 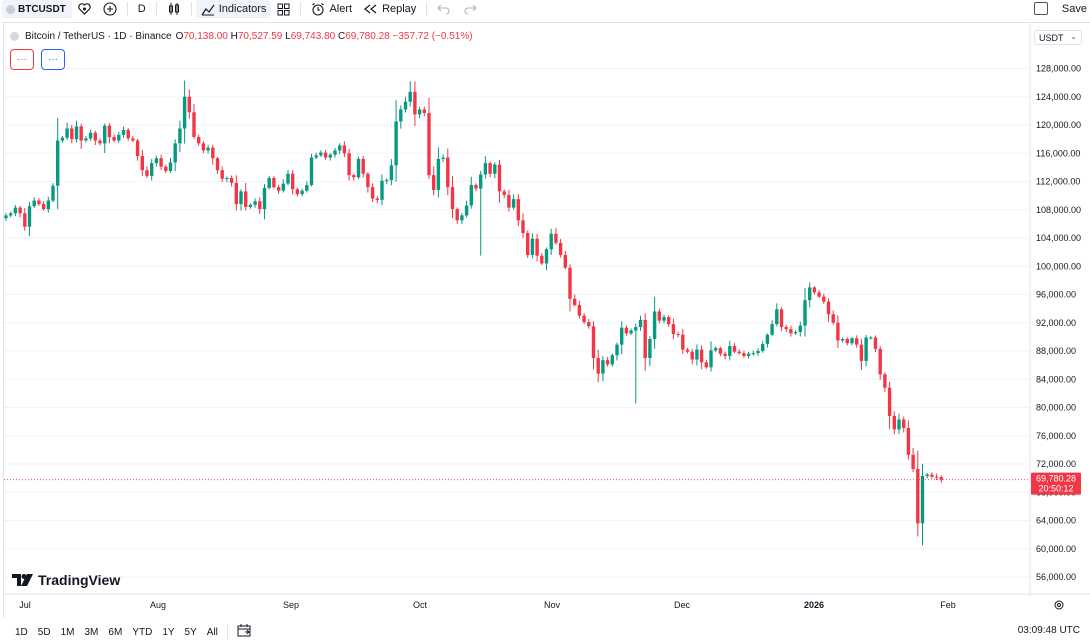 I want to click on y-tick-label: 120,000.00, so click(x=1058, y=125).